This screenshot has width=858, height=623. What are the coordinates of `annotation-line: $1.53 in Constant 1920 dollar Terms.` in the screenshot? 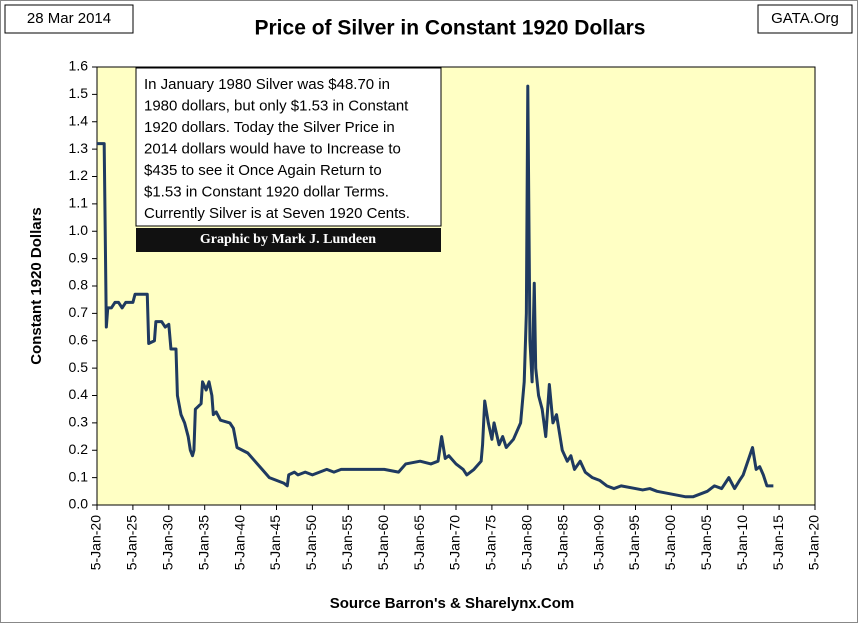 It's located at (266, 191).